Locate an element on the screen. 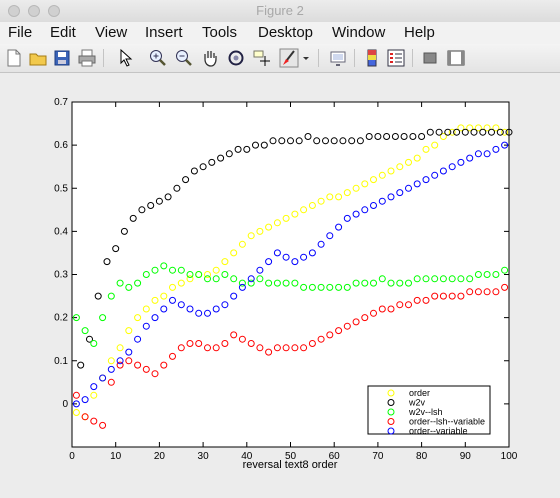  hide-plot-tools-icon is located at coordinates (430, 58).